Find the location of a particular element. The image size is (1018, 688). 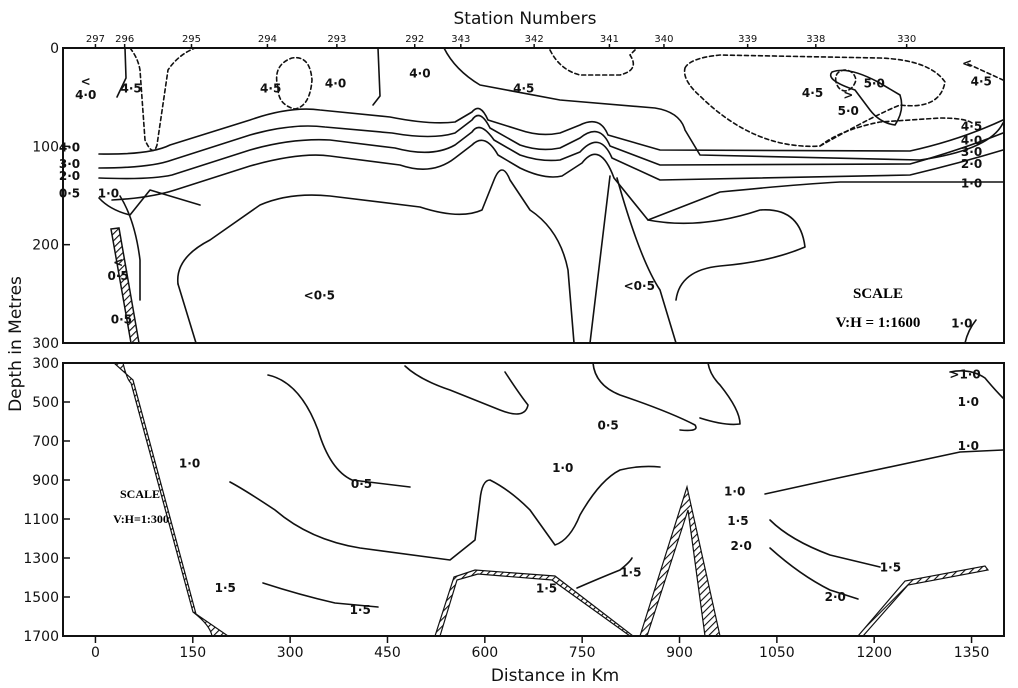

y-axis-label: Depth in Metres is located at coordinates (16, 344).